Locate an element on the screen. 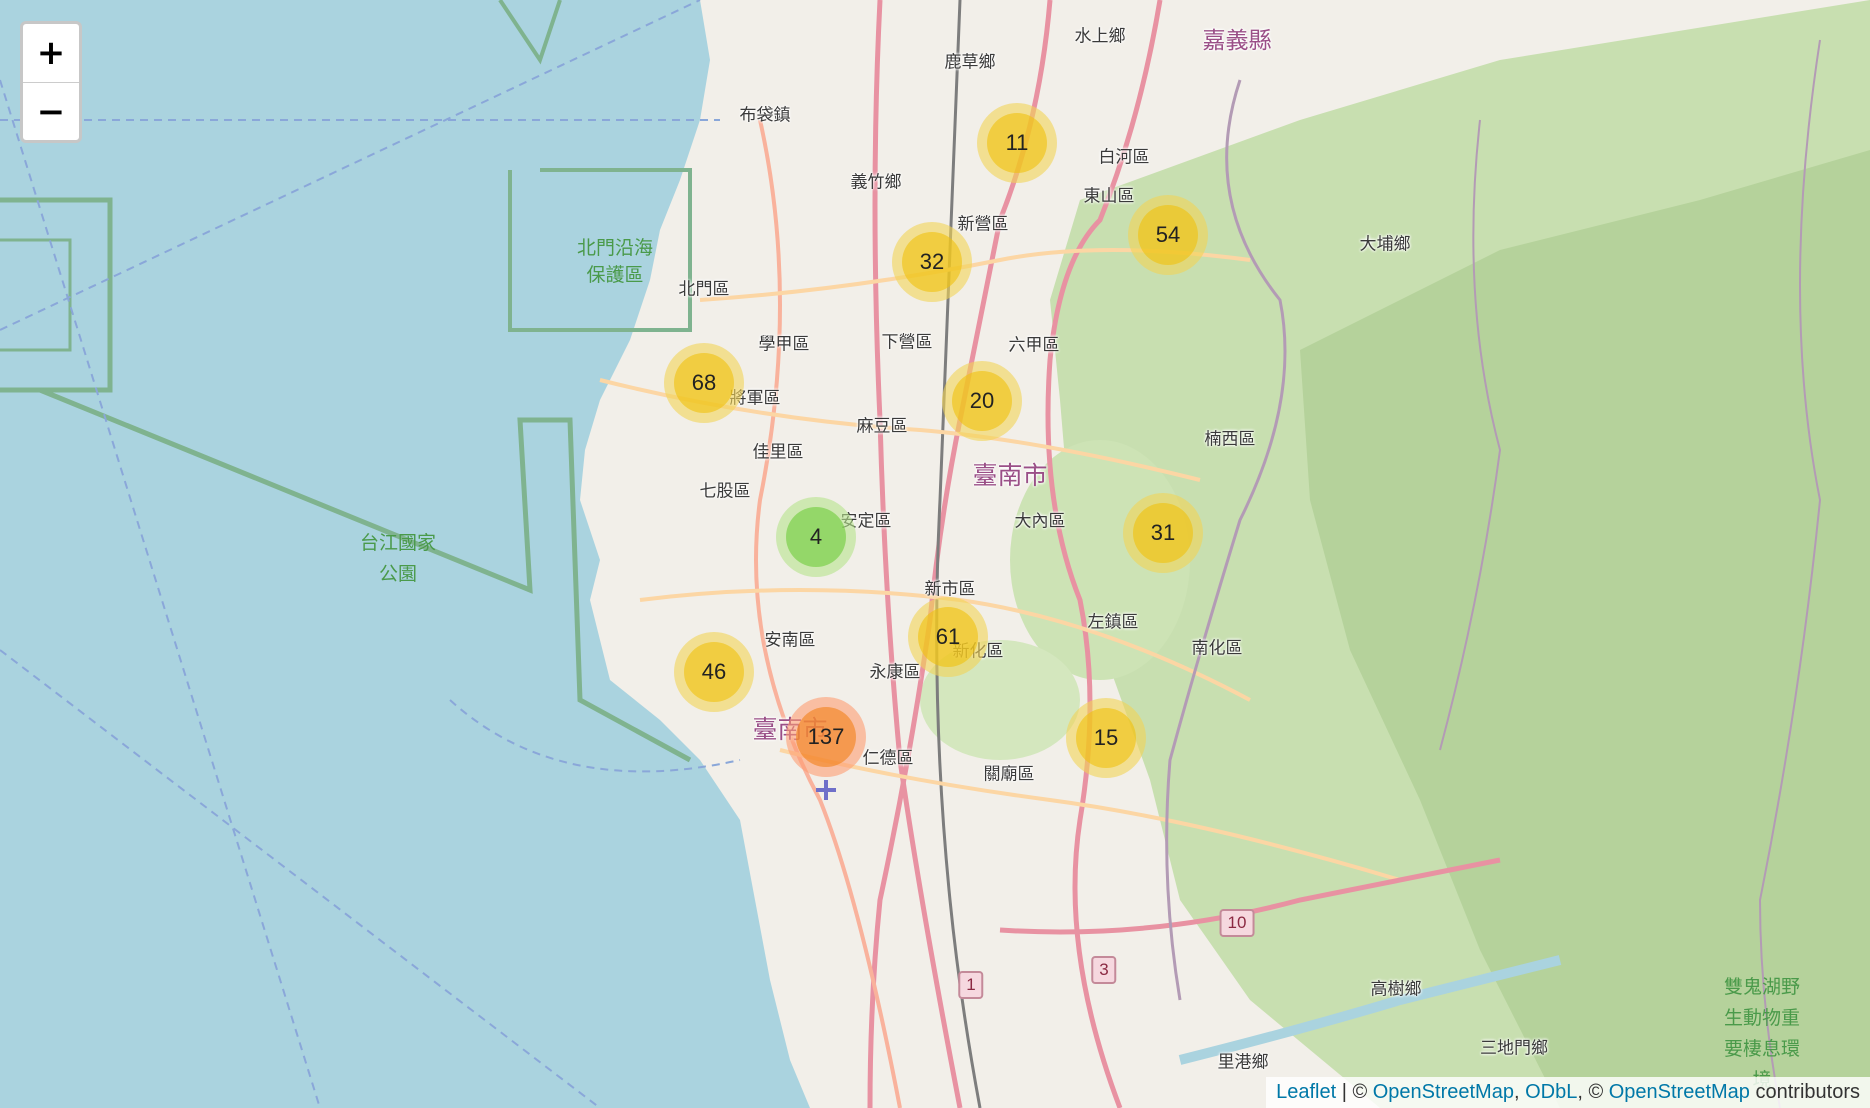 This screenshot has width=1870, height=1108. marker-cluster: 20 is located at coordinates (982, 401).